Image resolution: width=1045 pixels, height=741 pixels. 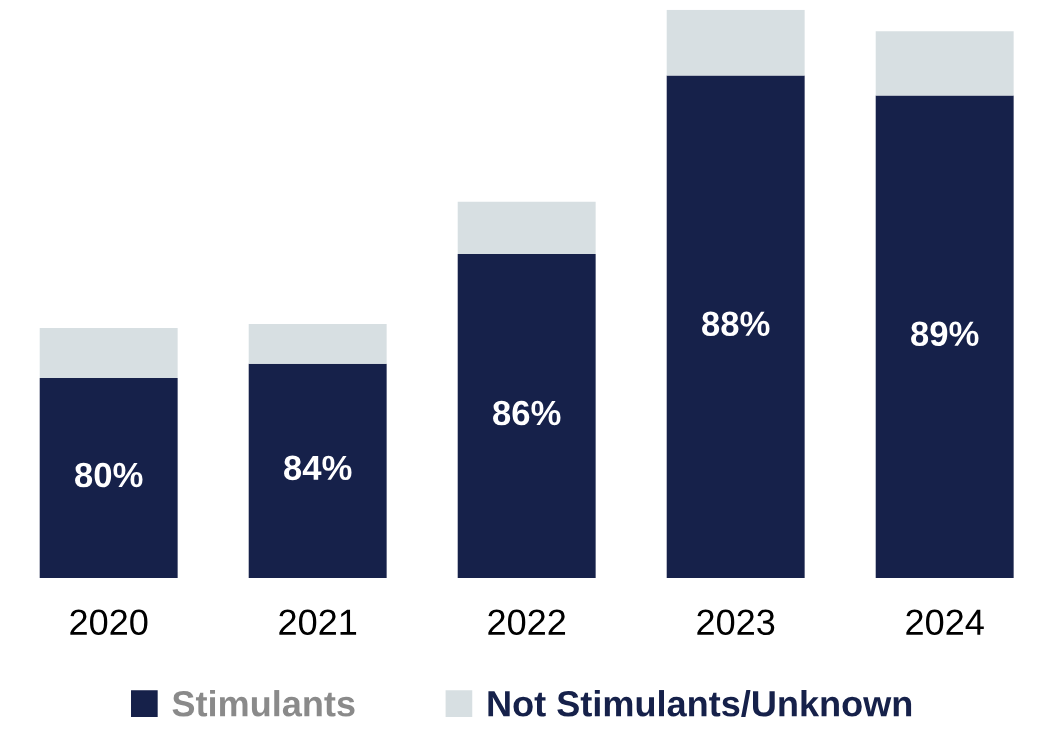 I want to click on x-tick-label: 2023, so click(x=736, y=622).